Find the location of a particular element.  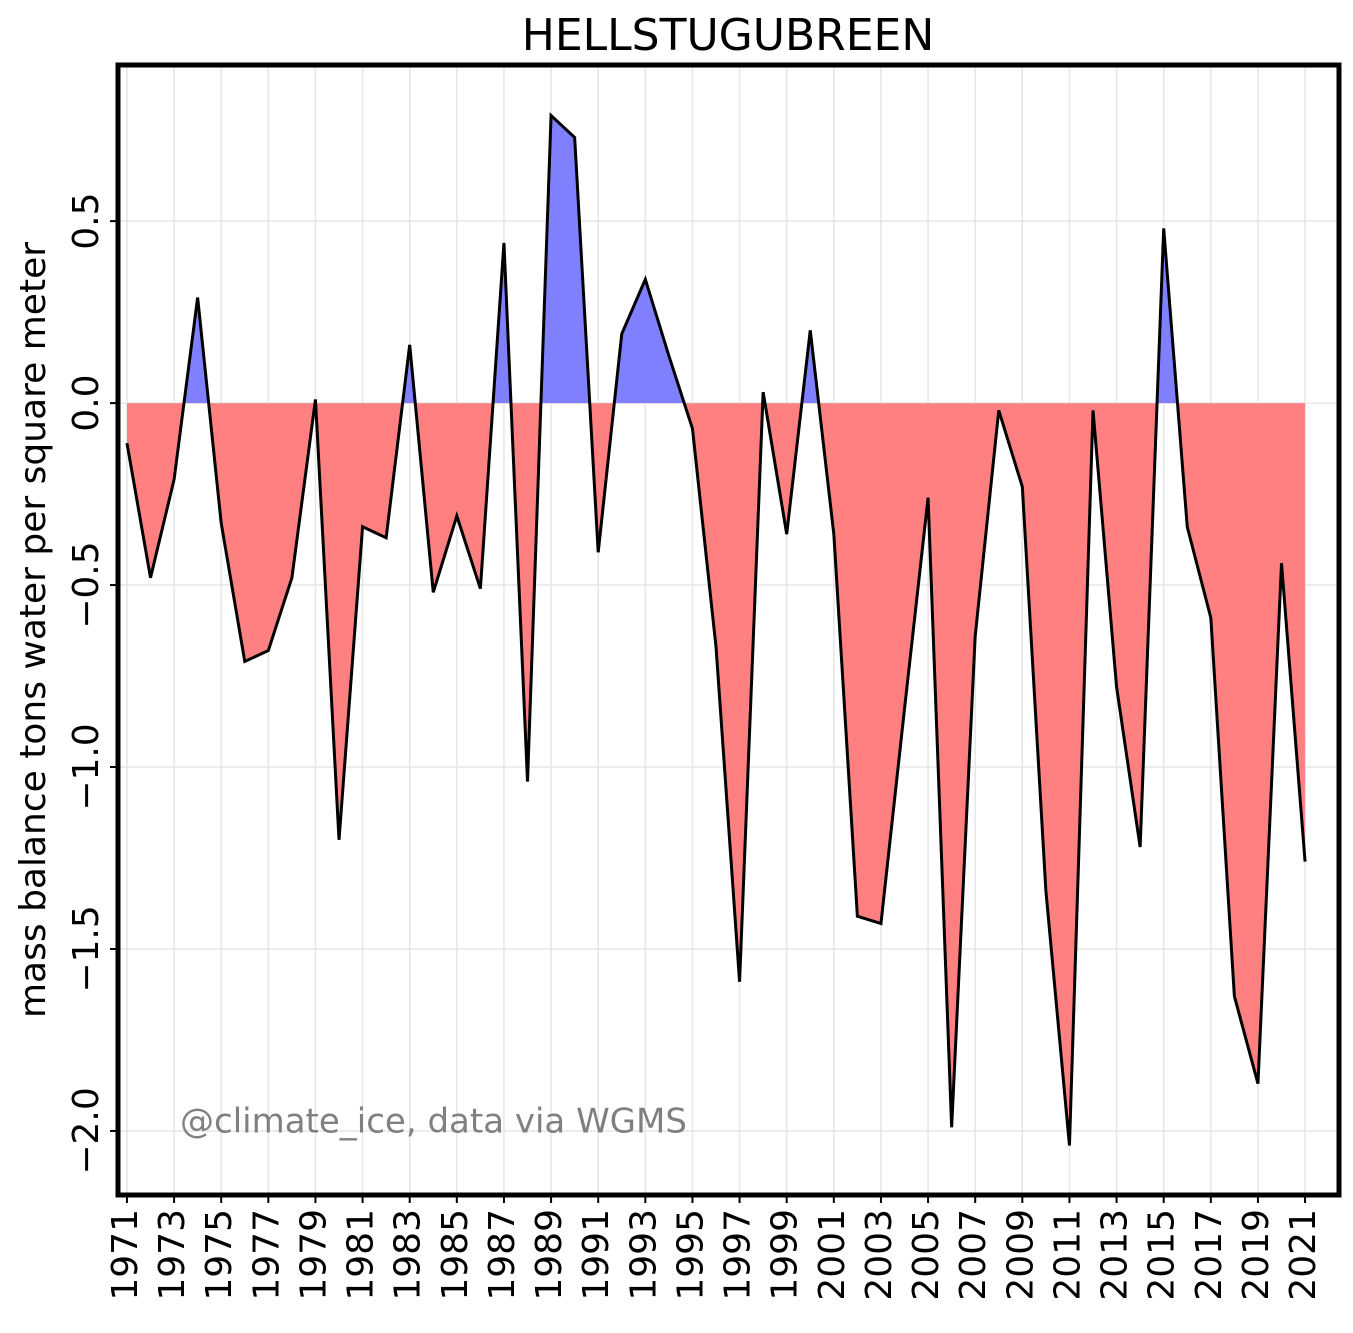

x-tick-label: 1991 is located at coordinates (596, 1255).